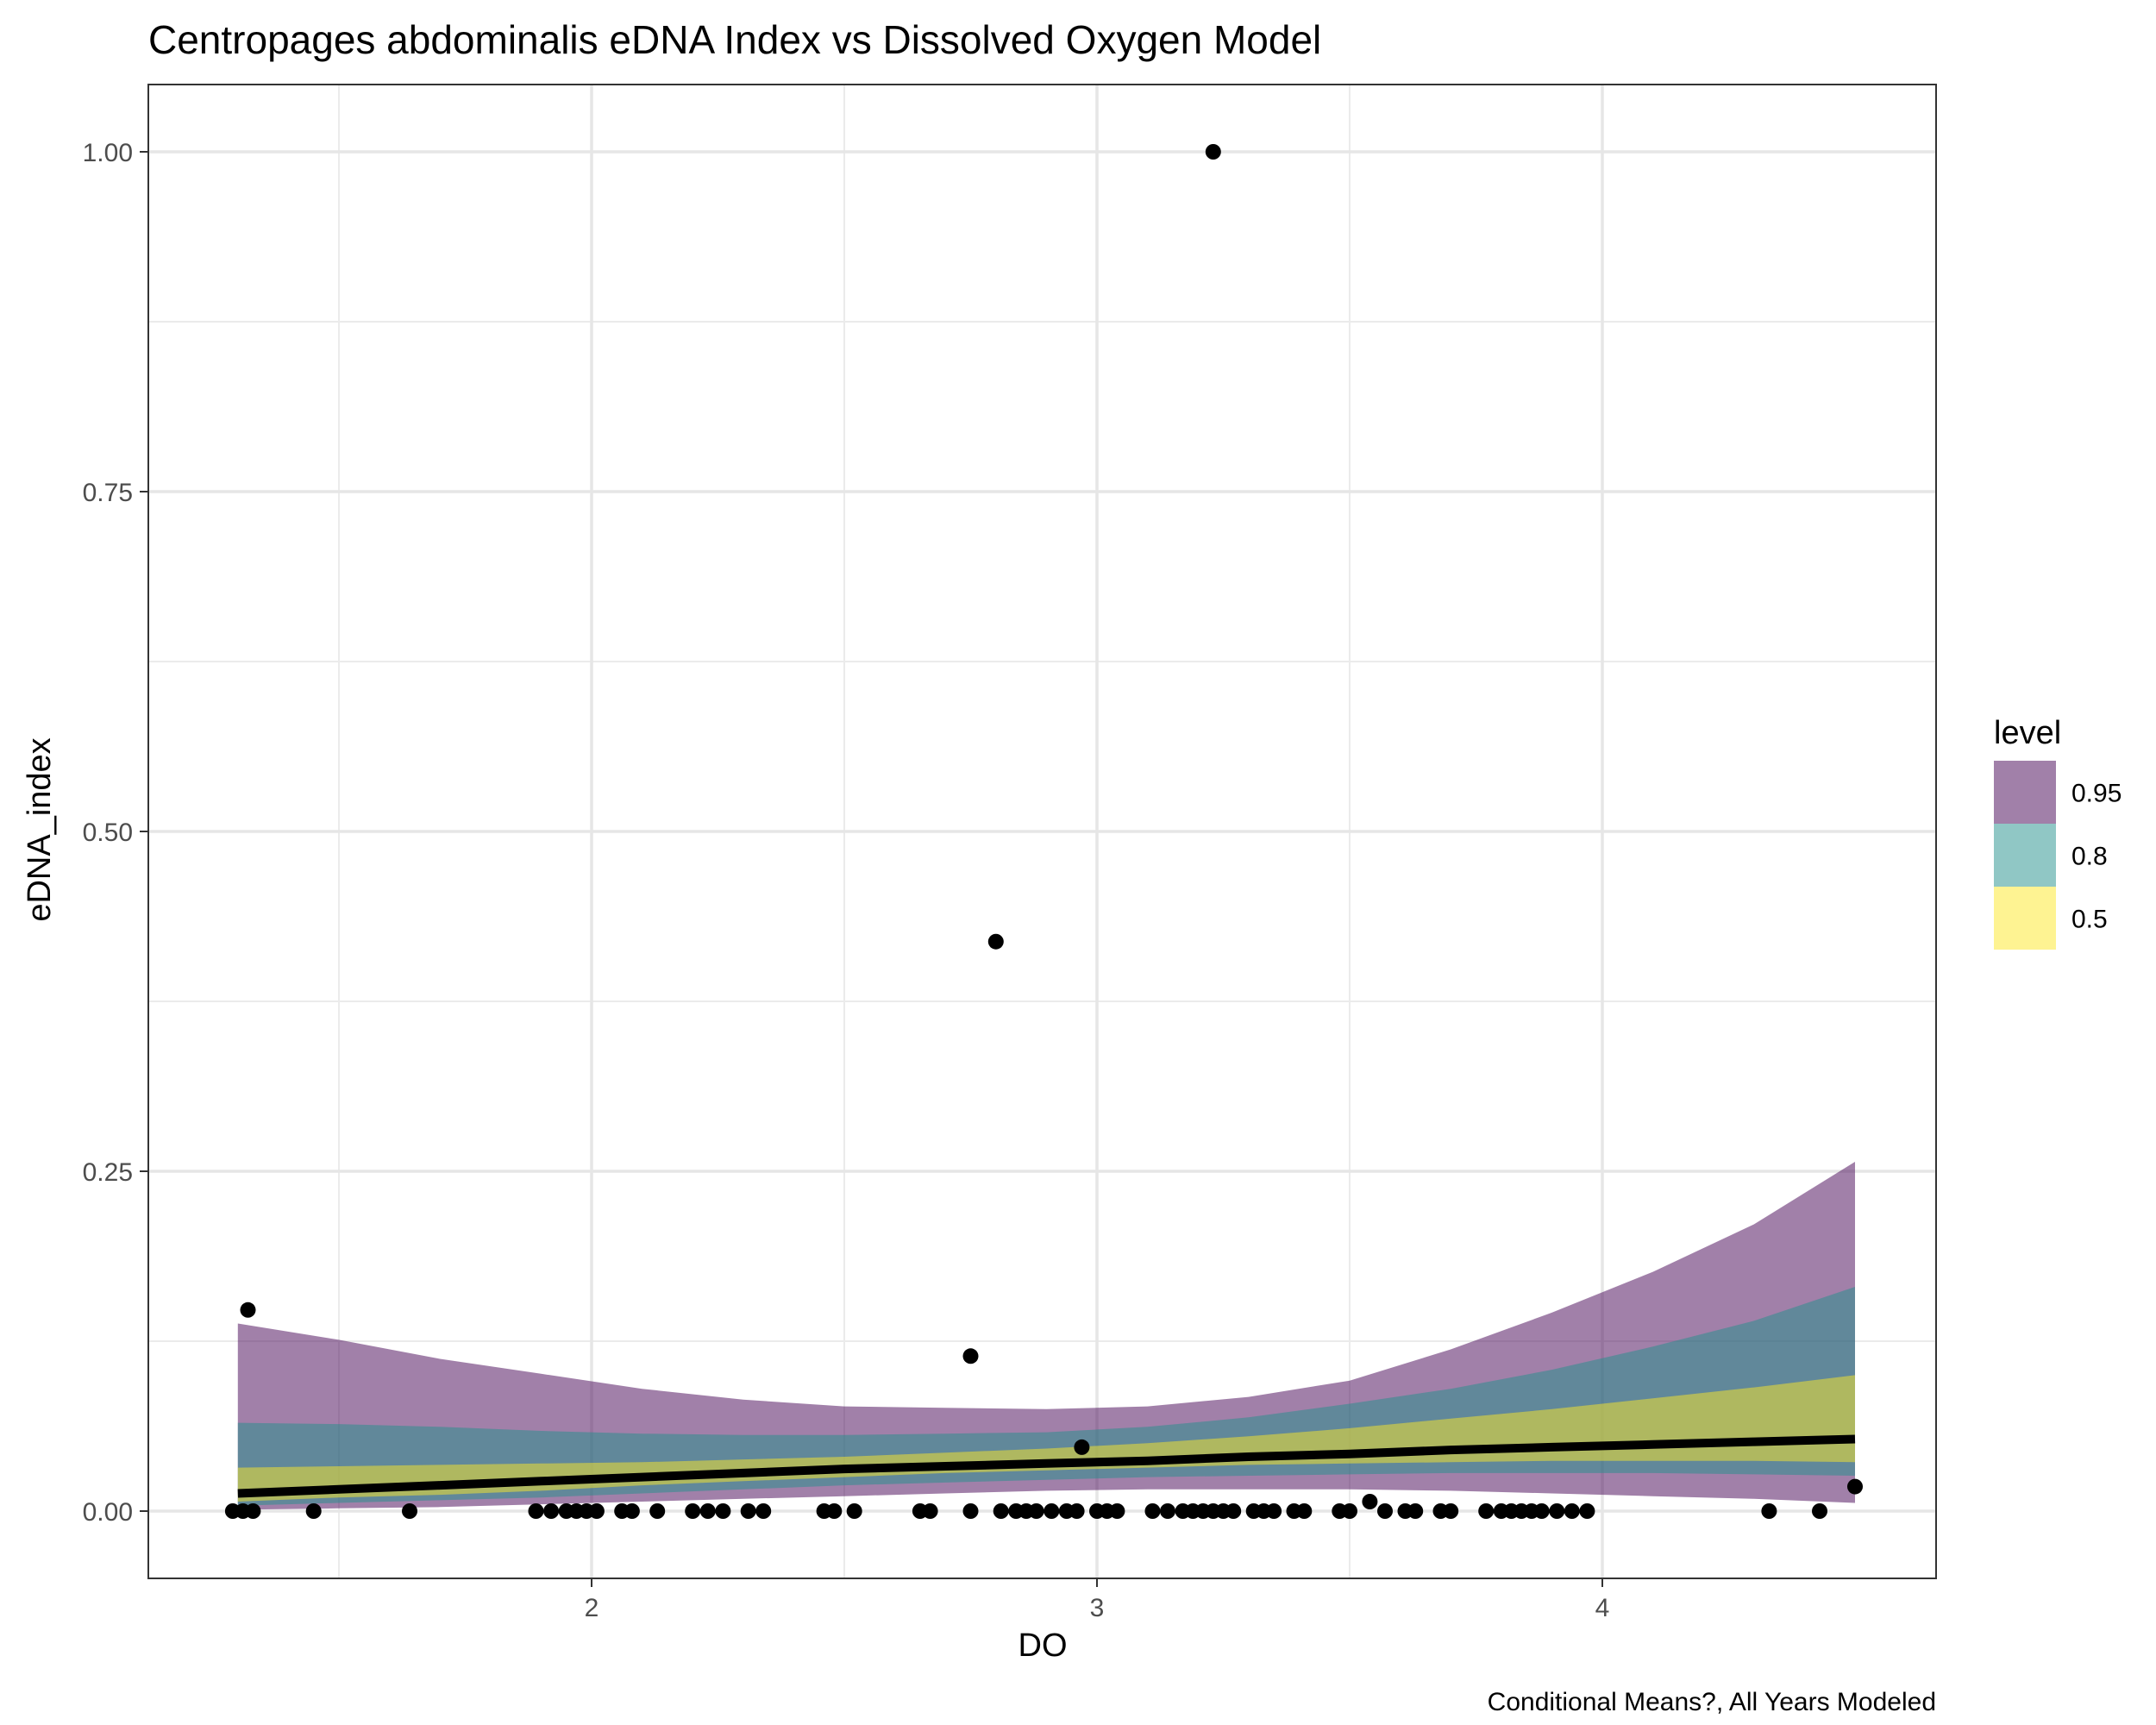 The image size is (2156, 1725). What do you see at coordinates (2089, 857) in the screenshot?
I see `legend-label: 0.8` at bounding box center [2089, 857].